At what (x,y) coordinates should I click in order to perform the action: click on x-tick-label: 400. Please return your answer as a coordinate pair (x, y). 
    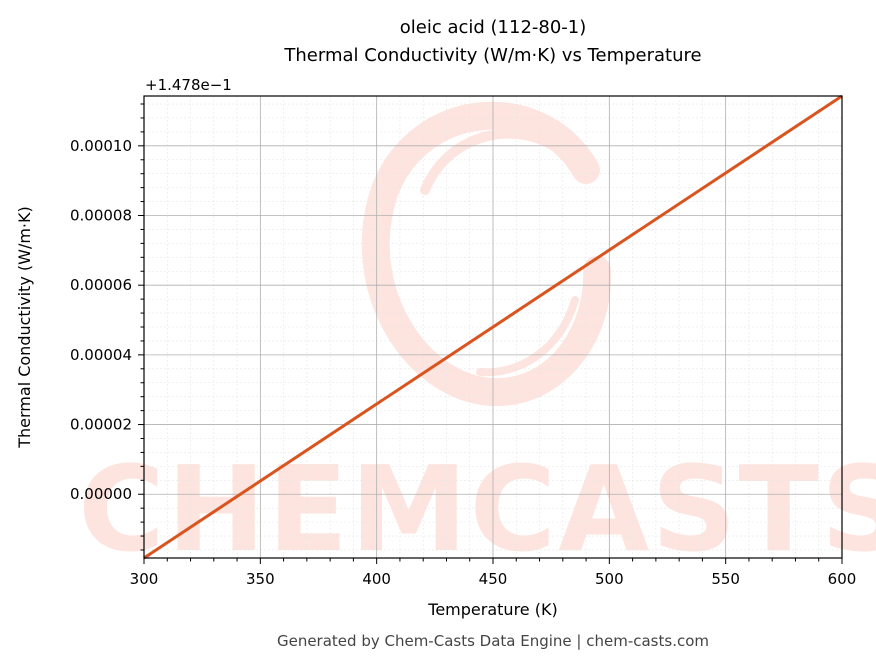
    Looking at the image, I should click on (376, 579).